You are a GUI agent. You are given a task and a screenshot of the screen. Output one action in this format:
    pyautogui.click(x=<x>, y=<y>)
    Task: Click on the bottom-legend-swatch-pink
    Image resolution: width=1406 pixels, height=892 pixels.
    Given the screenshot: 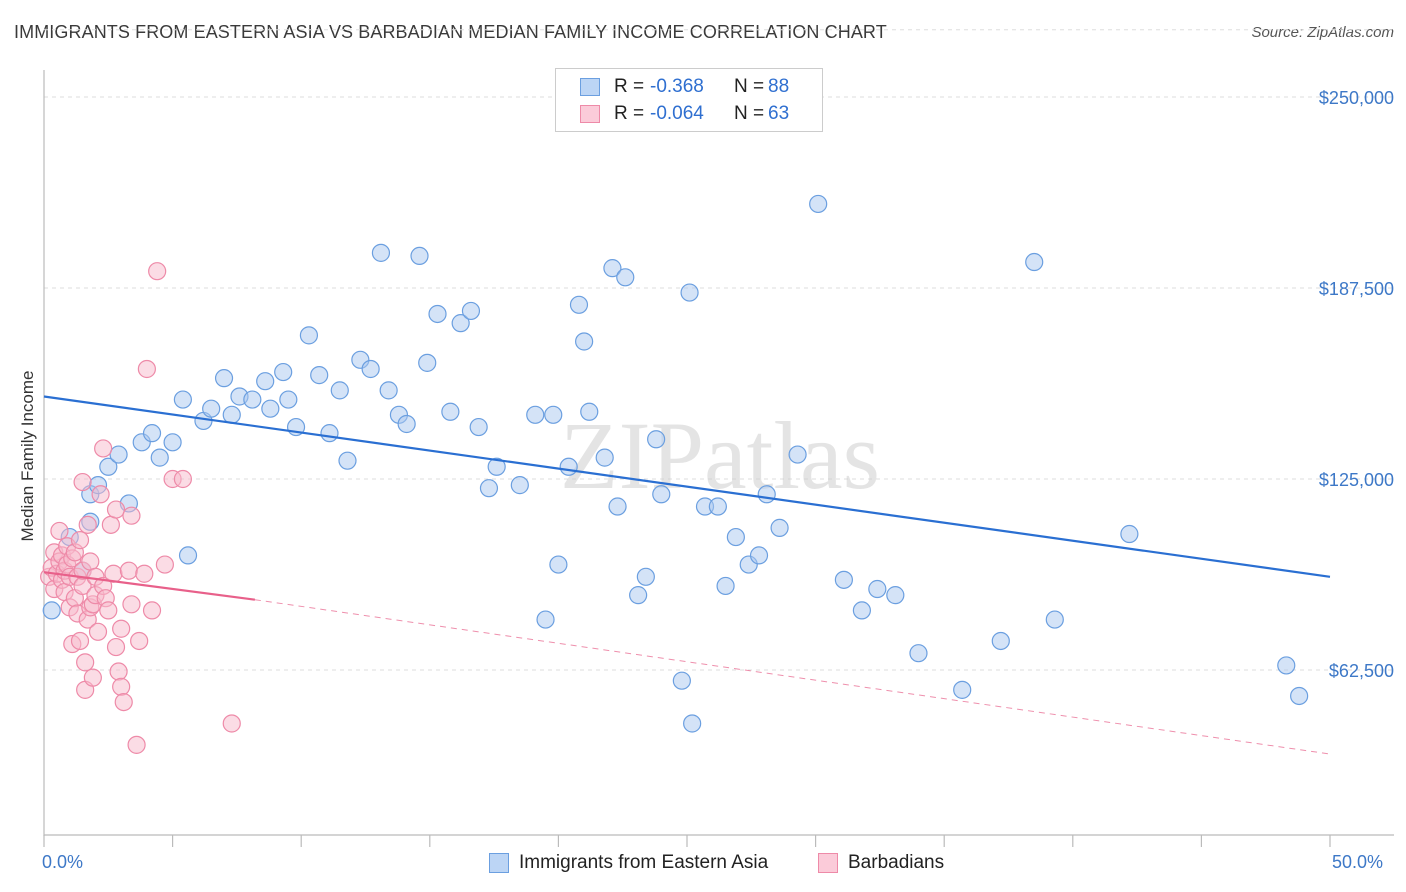 What is the action you would take?
    pyautogui.click(x=828, y=863)
    